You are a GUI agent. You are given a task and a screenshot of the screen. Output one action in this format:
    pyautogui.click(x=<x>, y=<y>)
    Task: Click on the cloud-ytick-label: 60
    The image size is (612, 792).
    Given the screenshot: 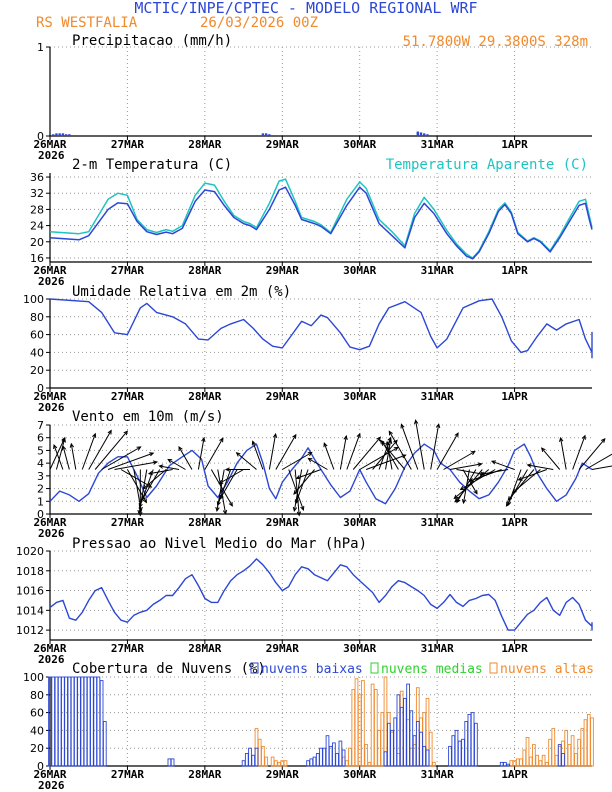 What is the action you would take?
    pyautogui.click(x=37, y=713)
    